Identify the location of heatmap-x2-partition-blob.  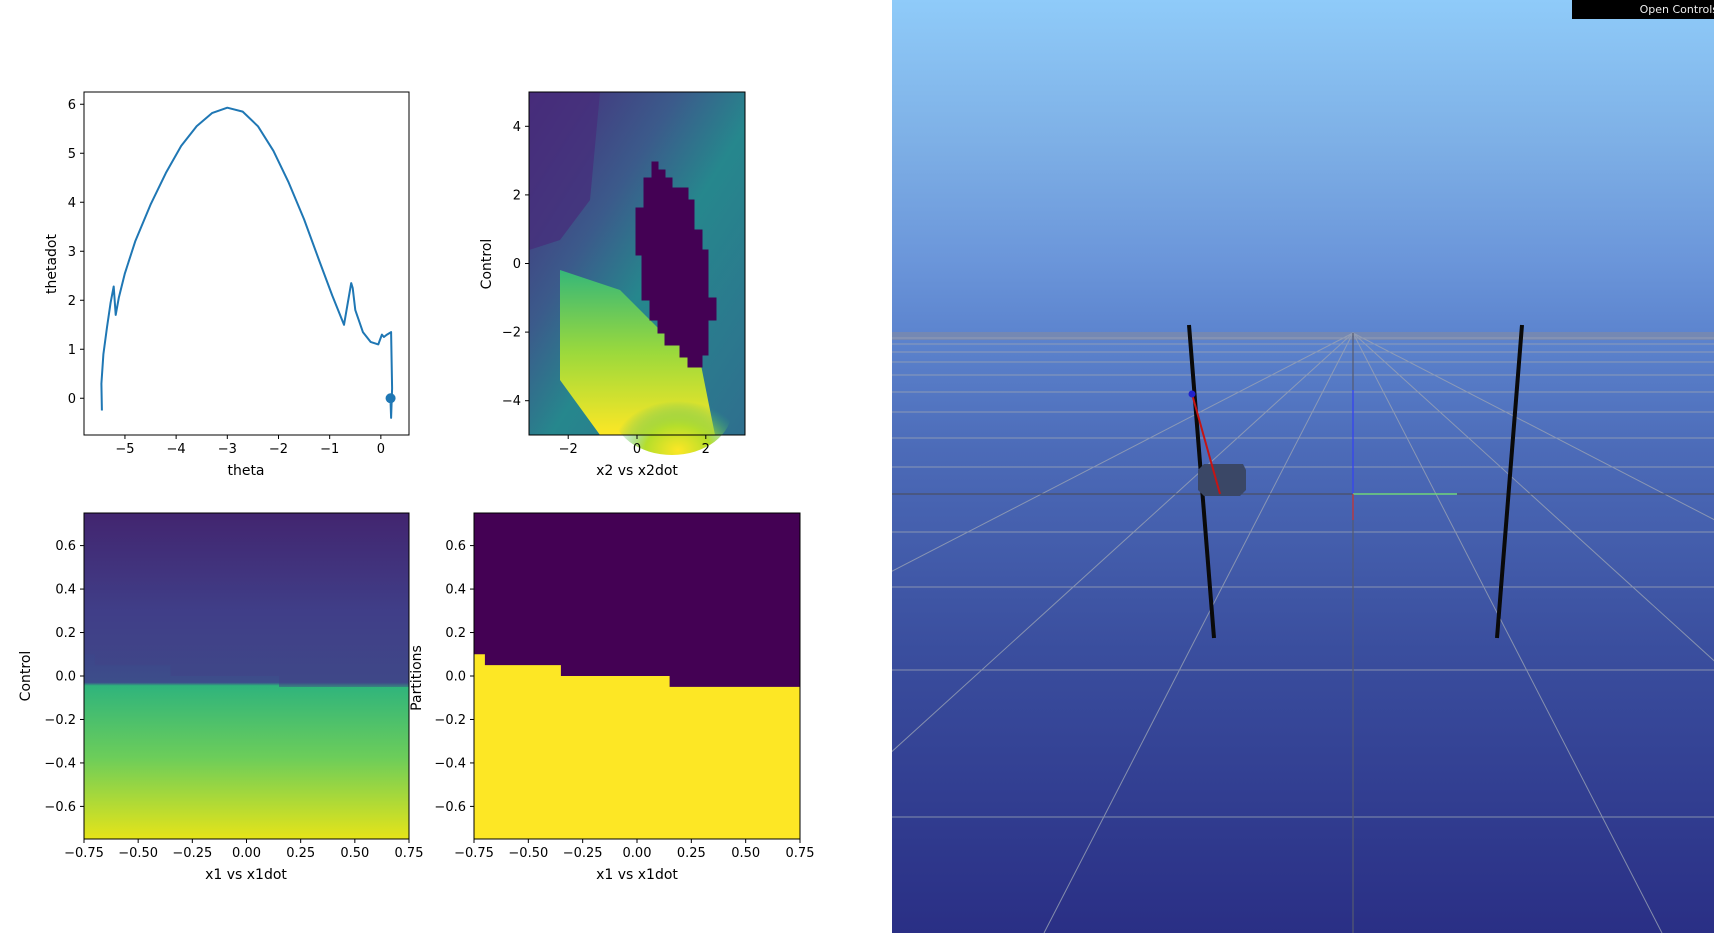
(676, 264).